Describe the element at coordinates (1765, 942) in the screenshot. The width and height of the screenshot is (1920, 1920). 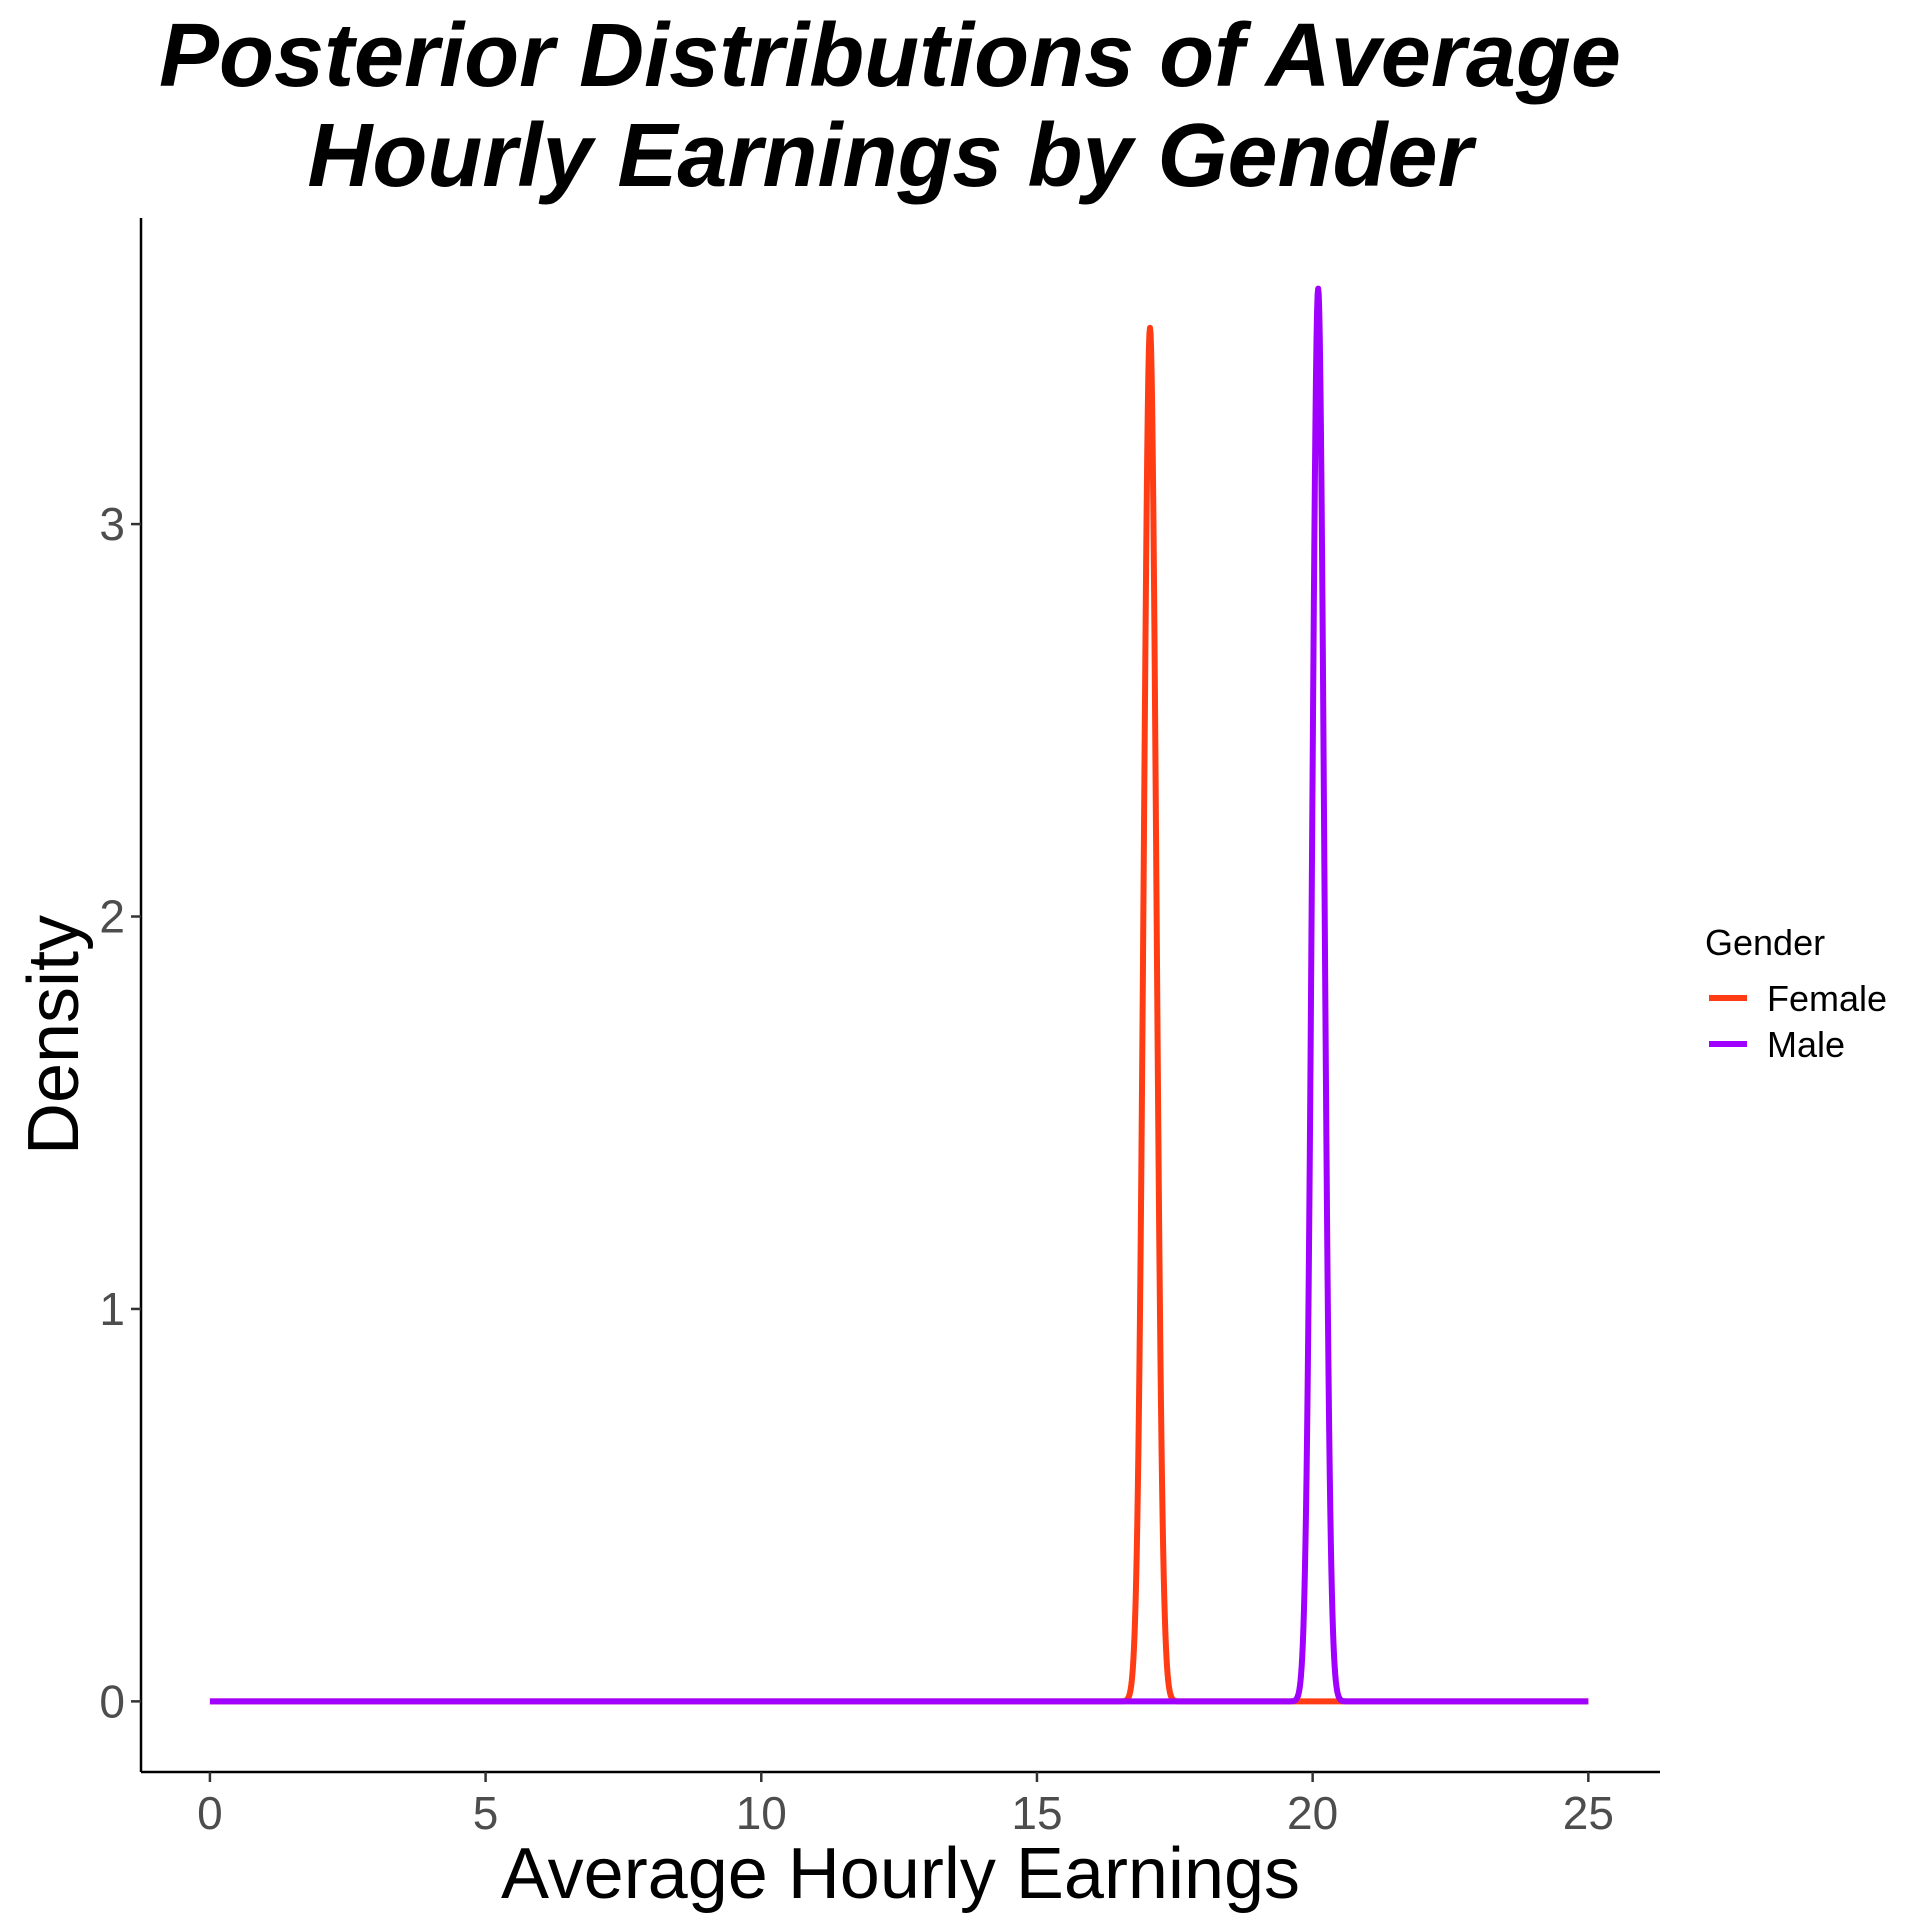
I see `legend-title: Gender` at that location.